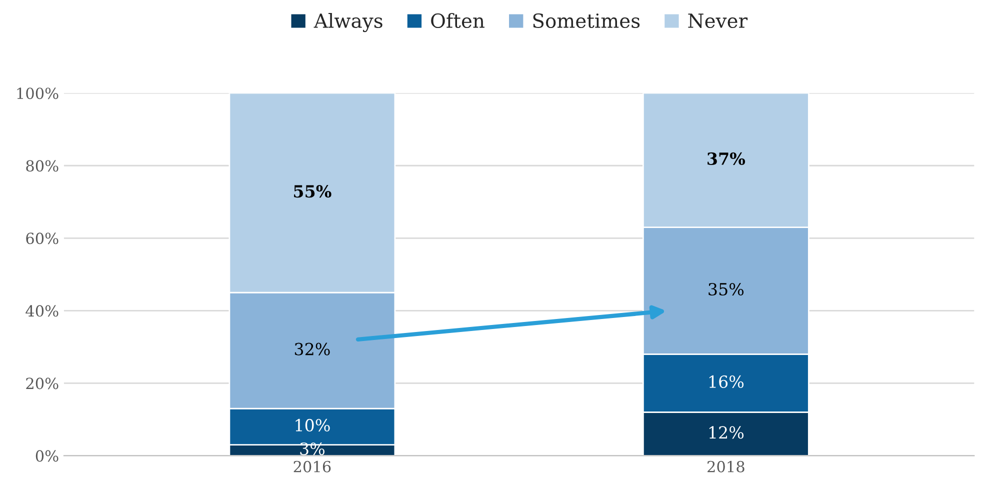 Image resolution: width=984 pixels, height=490 pixels. What do you see at coordinates (42, 238) in the screenshot?
I see `y-tick-label: 60%` at bounding box center [42, 238].